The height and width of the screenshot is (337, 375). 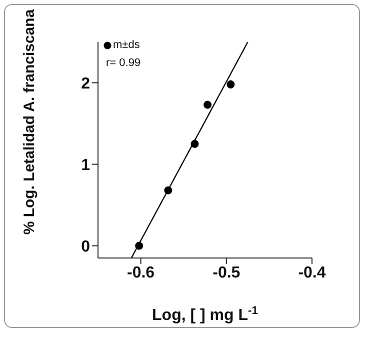 What do you see at coordinates (85, 165) in the screenshot?
I see `y-tick-label: 1` at bounding box center [85, 165].